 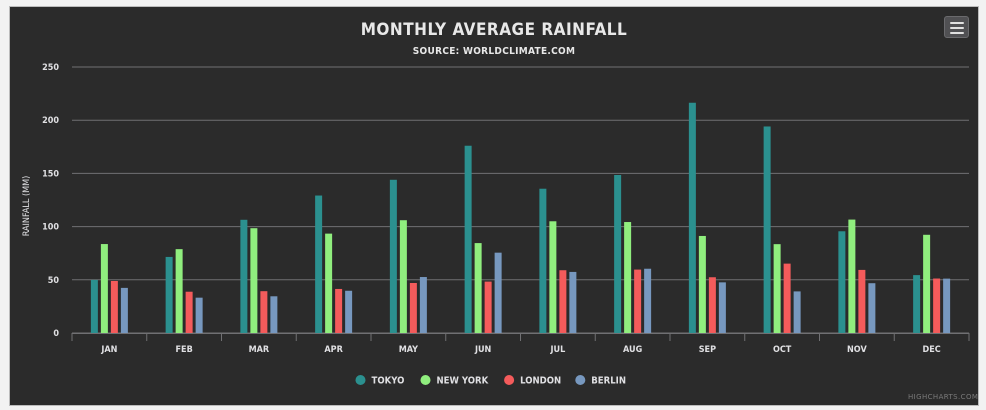 I want to click on legend-label: TOKYO, so click(x=388, y=381).